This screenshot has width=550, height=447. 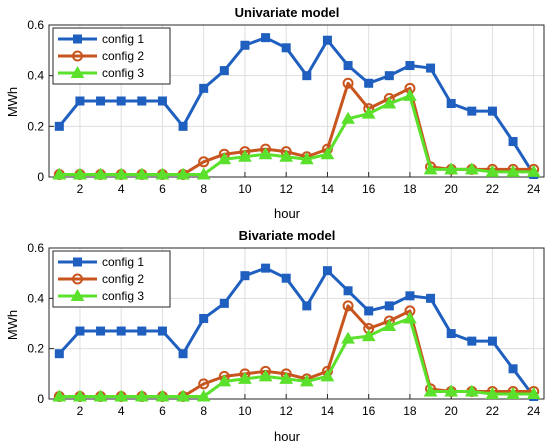 I want to click on y-tick-label: 0.2, so click(x=35, y=126).